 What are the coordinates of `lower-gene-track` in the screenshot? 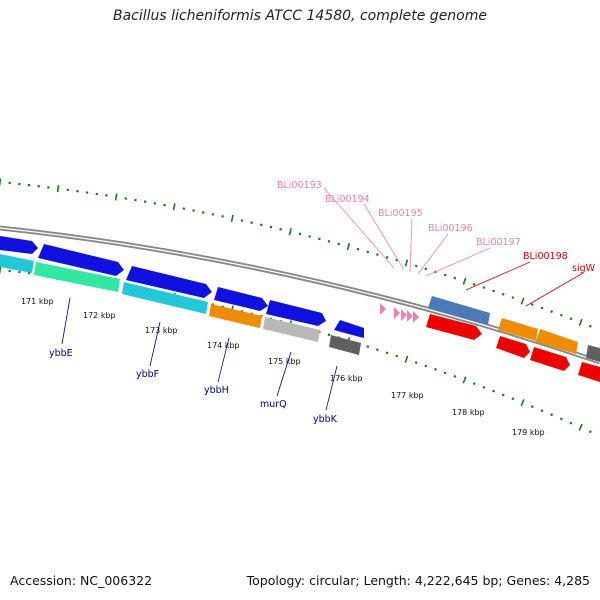 It's located at (180, 304).